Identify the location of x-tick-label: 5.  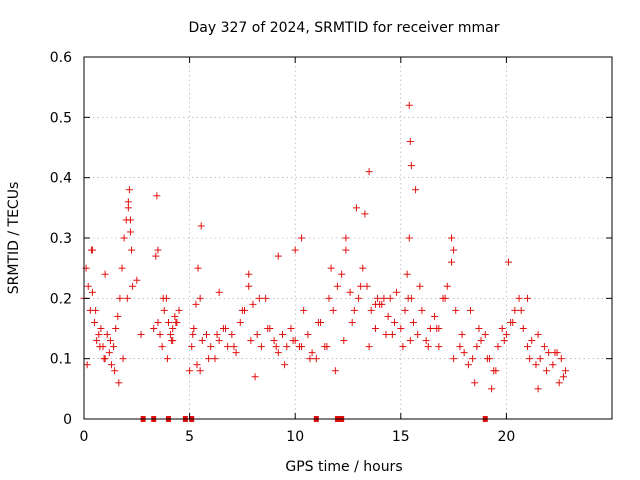
(189, 437).